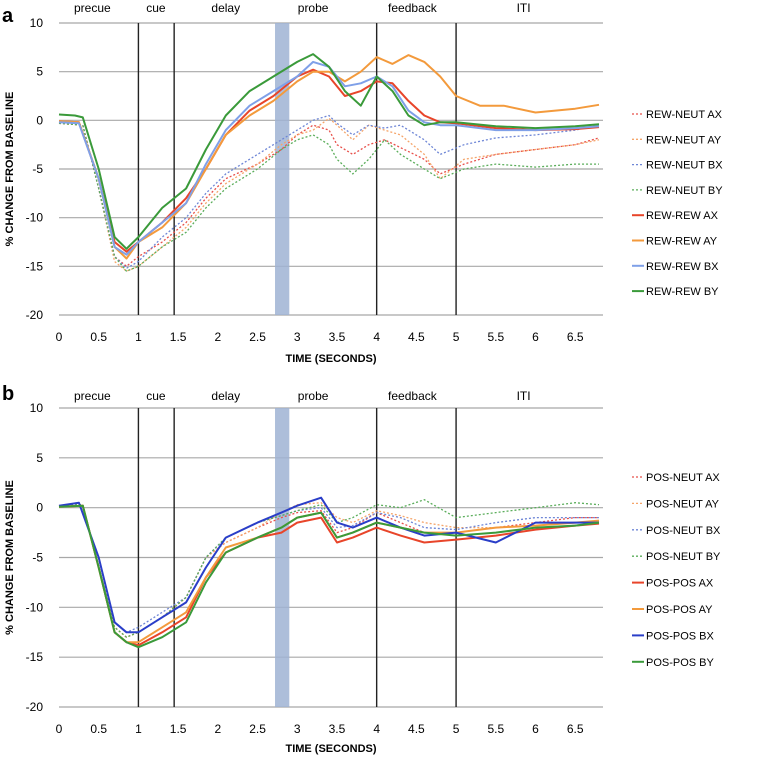 This screenshot has width=760, height=758. Describe the element at coordinates (682, 242) in the screenshot. I see `legend-label: REW-REW AY` at that location.